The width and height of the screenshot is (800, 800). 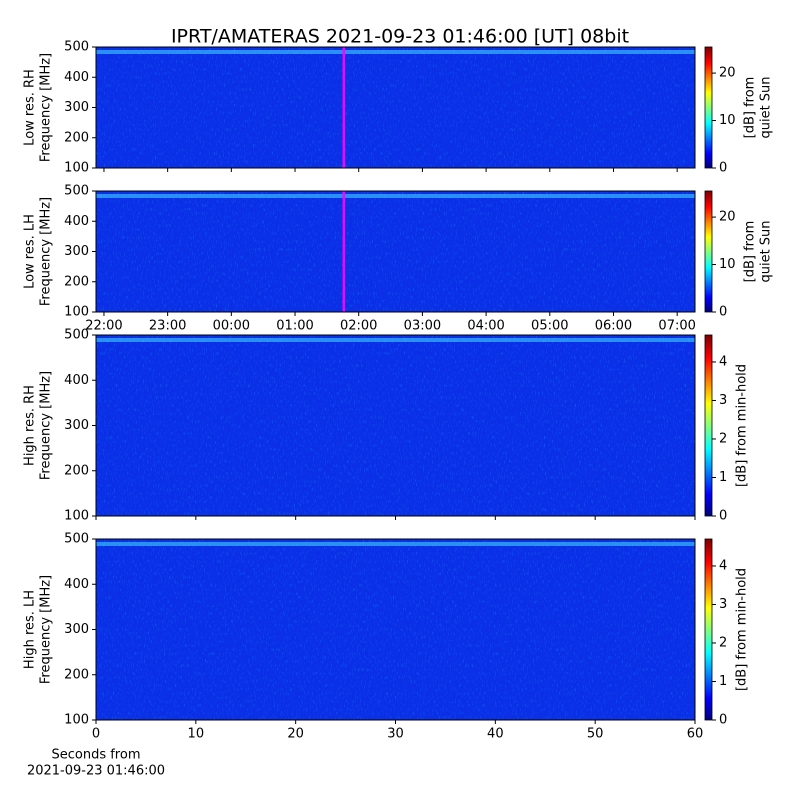 What do you see at coordinates (422, 326) in the screenshot?
I see `x-tick-label: 03:00` at bounding box center [422, 326].